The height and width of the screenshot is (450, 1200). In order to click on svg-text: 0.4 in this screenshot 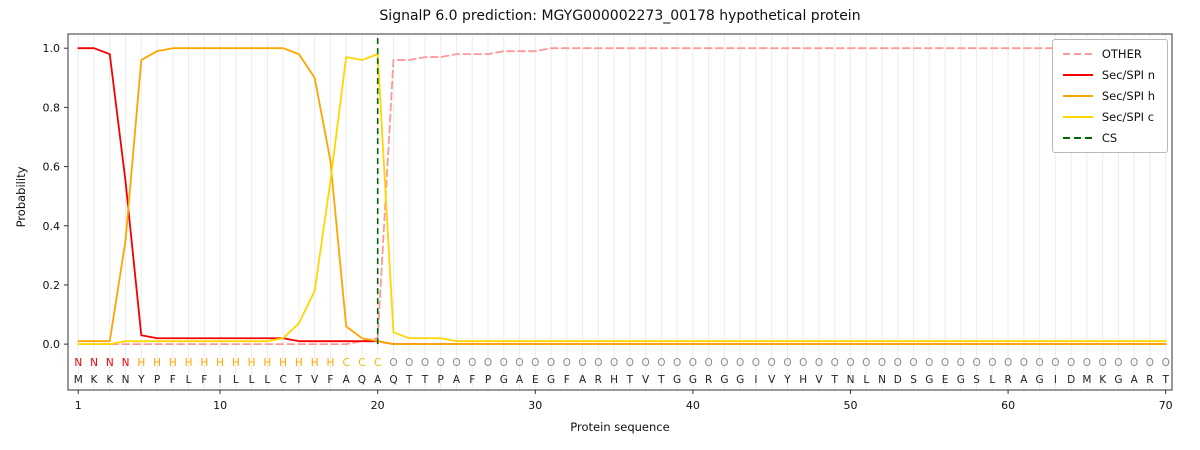, I will do `click(52, 226)`.